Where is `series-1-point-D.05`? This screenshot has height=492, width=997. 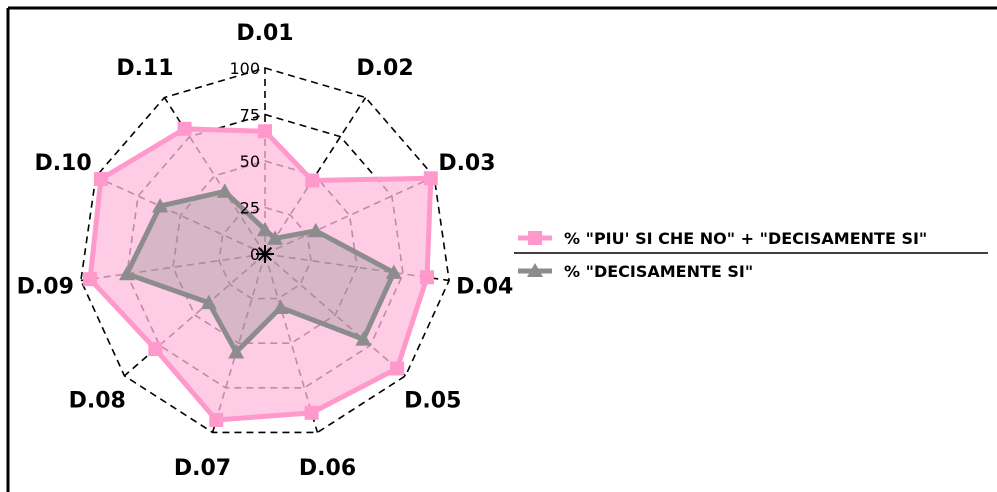
series-1-point-D.05 is located at coordinates (363, 338).